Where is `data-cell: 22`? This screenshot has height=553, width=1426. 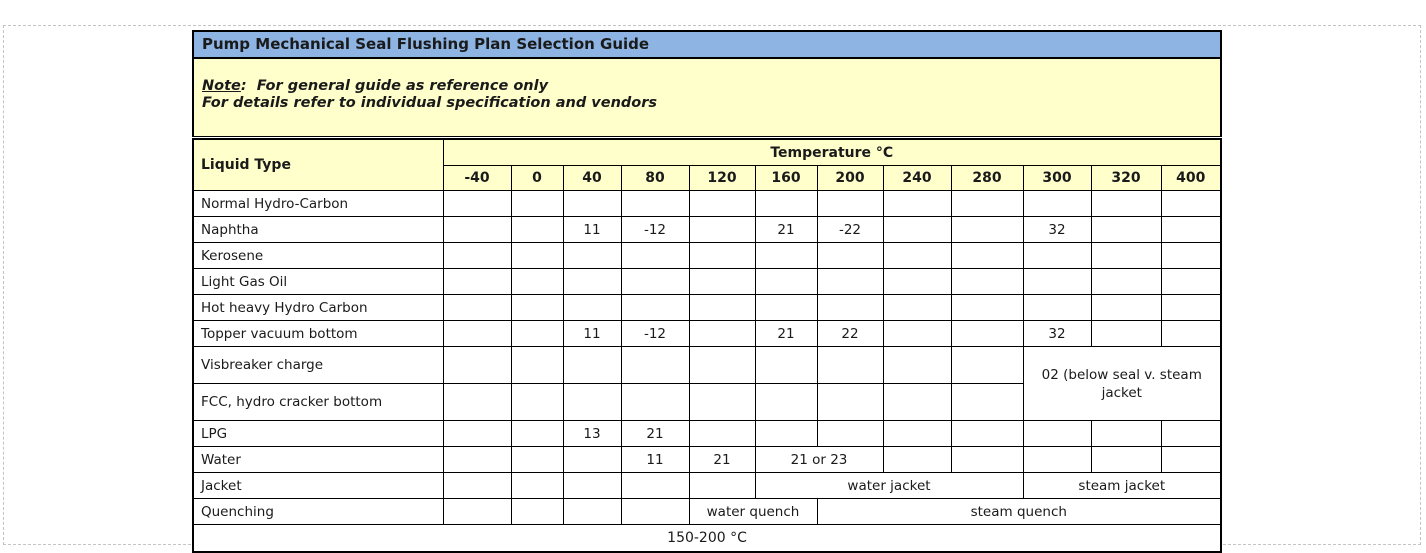
data-cell: 22 is located at coordinates (850, 333).